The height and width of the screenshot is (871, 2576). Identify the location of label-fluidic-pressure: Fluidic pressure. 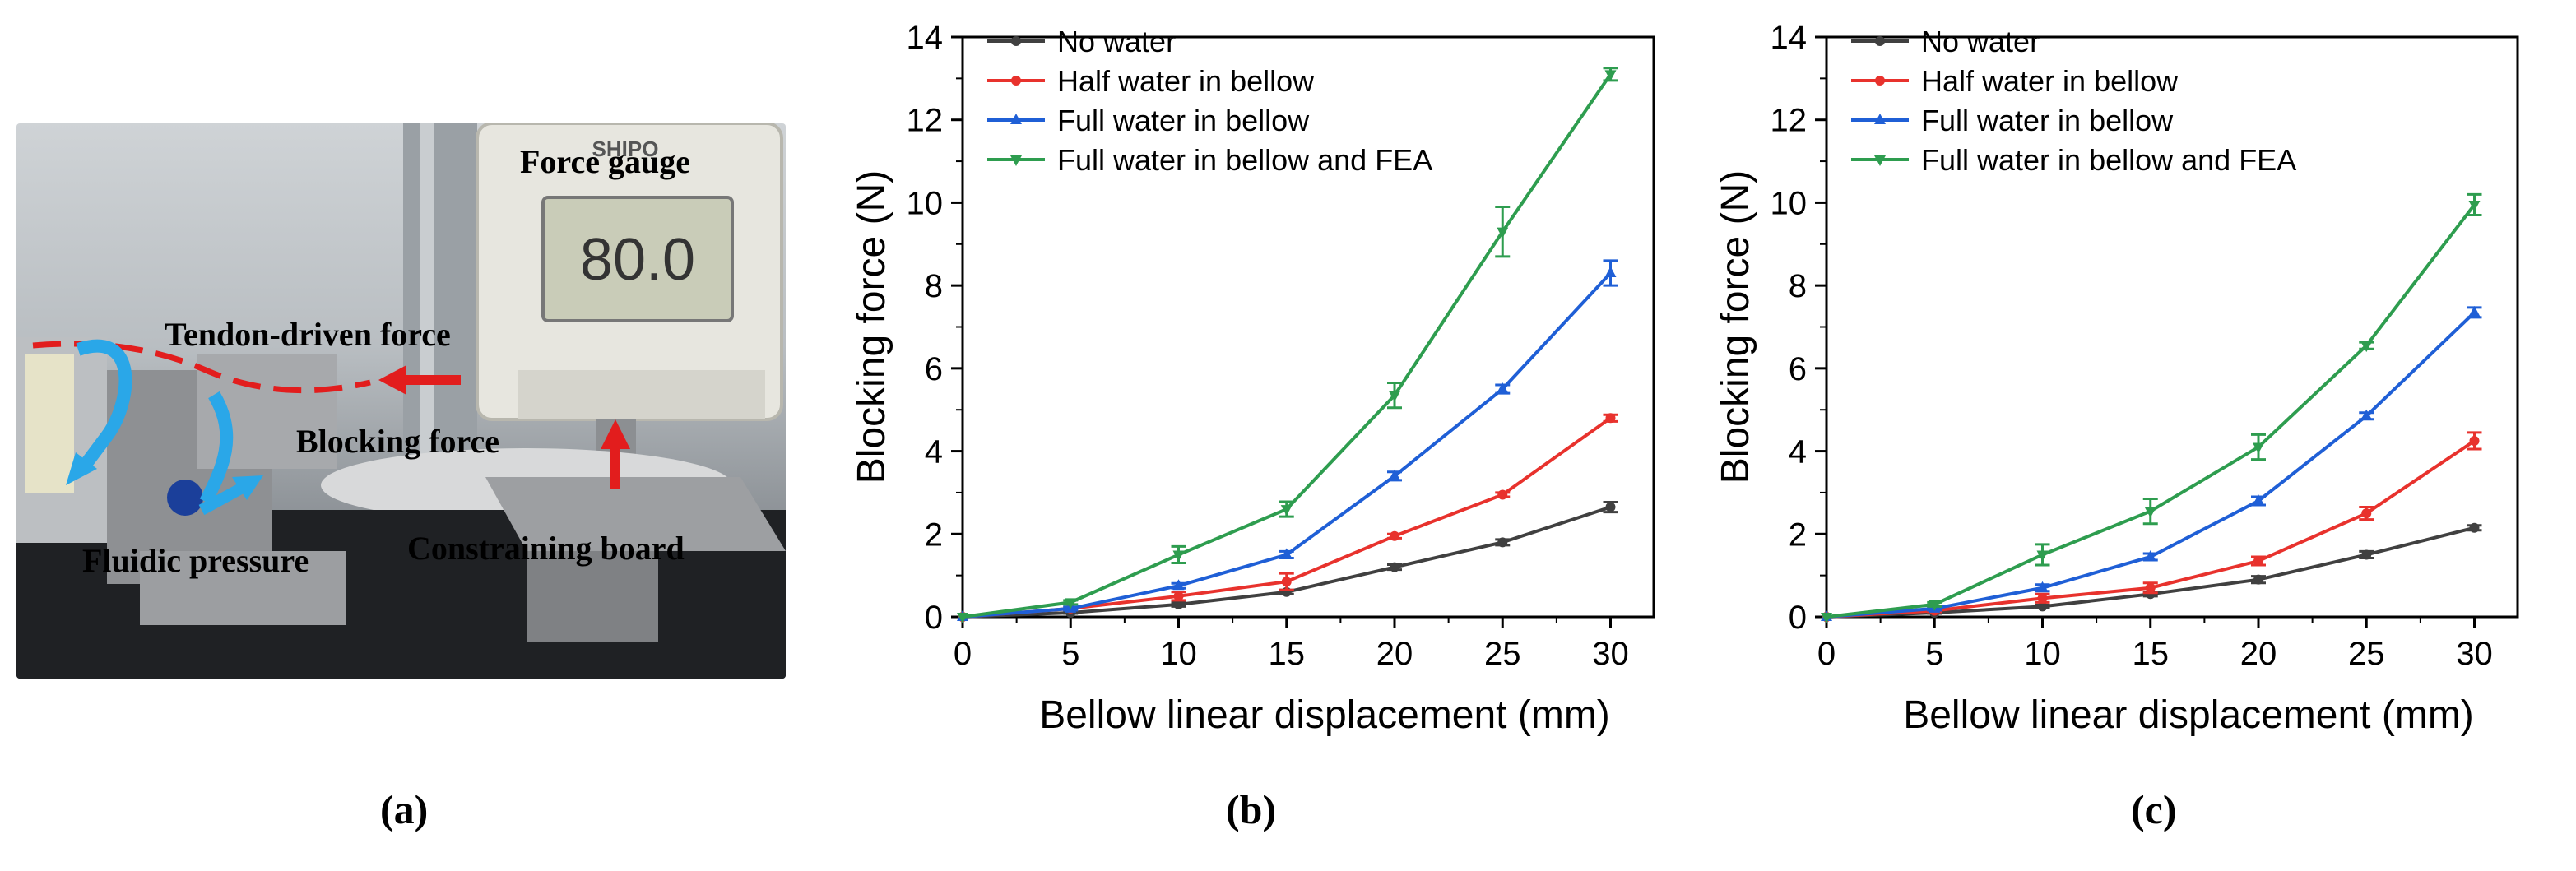
(196, 560).